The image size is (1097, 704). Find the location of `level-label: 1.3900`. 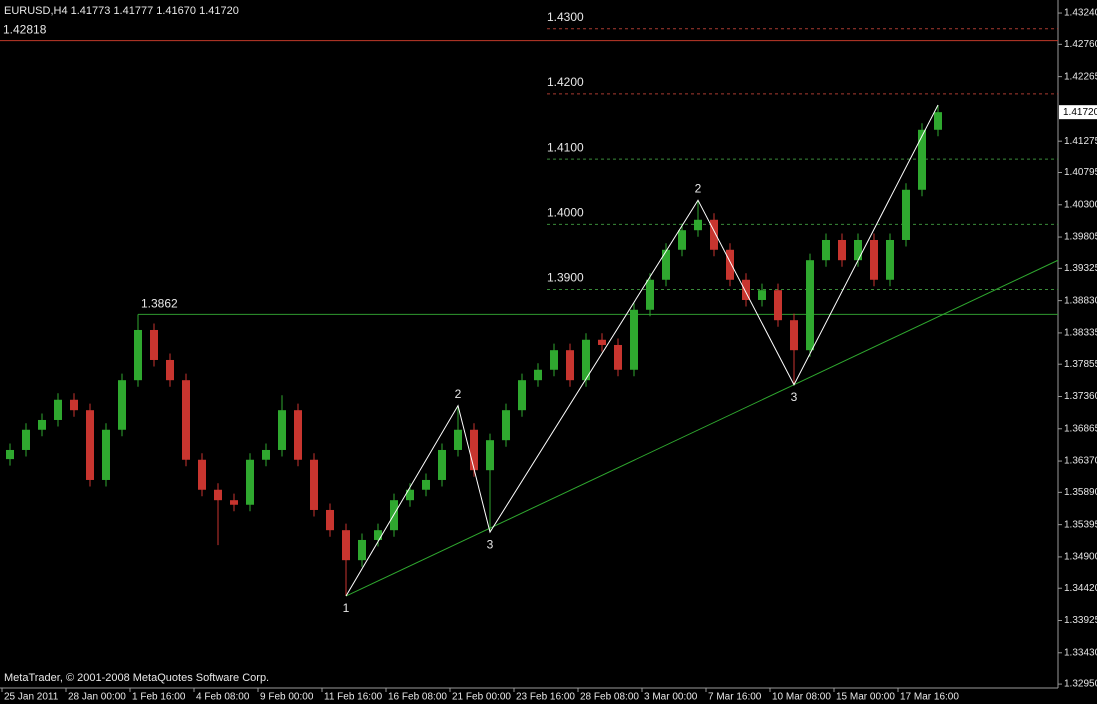

level-label: 1.3900 is located at coordinates (565, 278).